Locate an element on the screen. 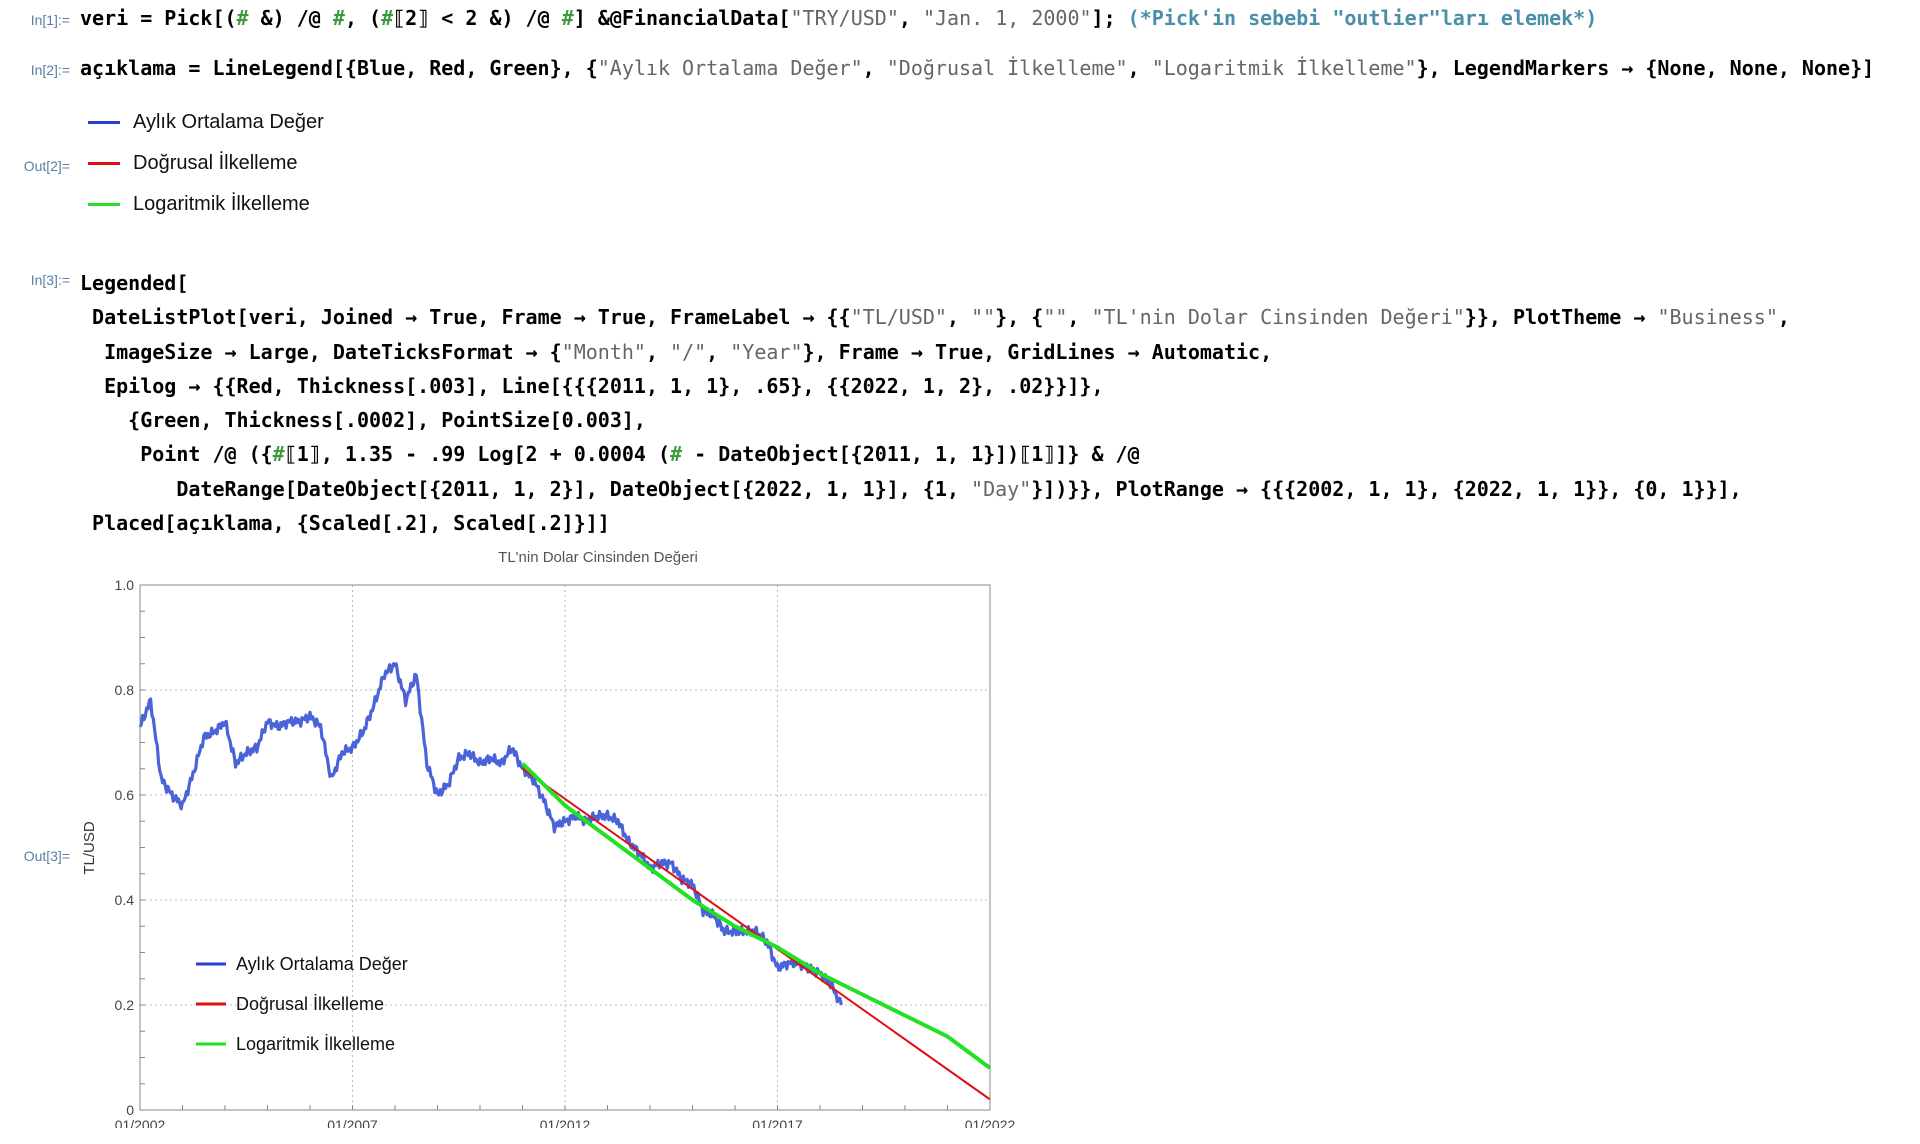 Image resolution: width=1920 pixels, height=1144 pixels. string-token: "Jan. 1, 2000" is located at coordinates (1007, 18).